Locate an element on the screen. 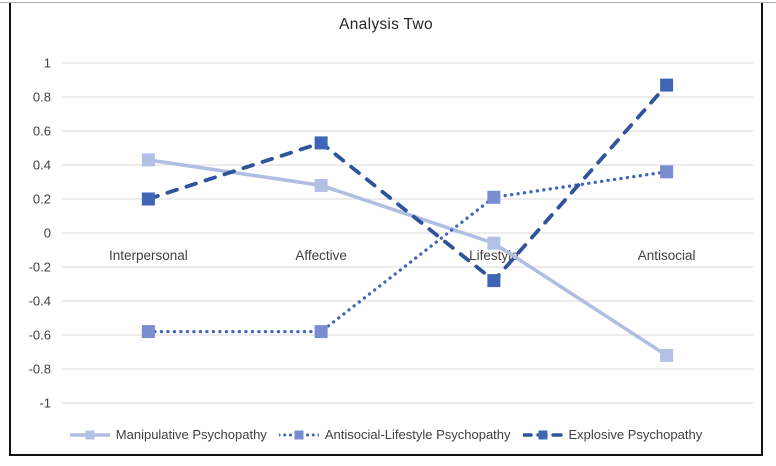 The height and width of the screenshot is (466, 776). y-tick-label: 1 is located at coordinates (47, 63).